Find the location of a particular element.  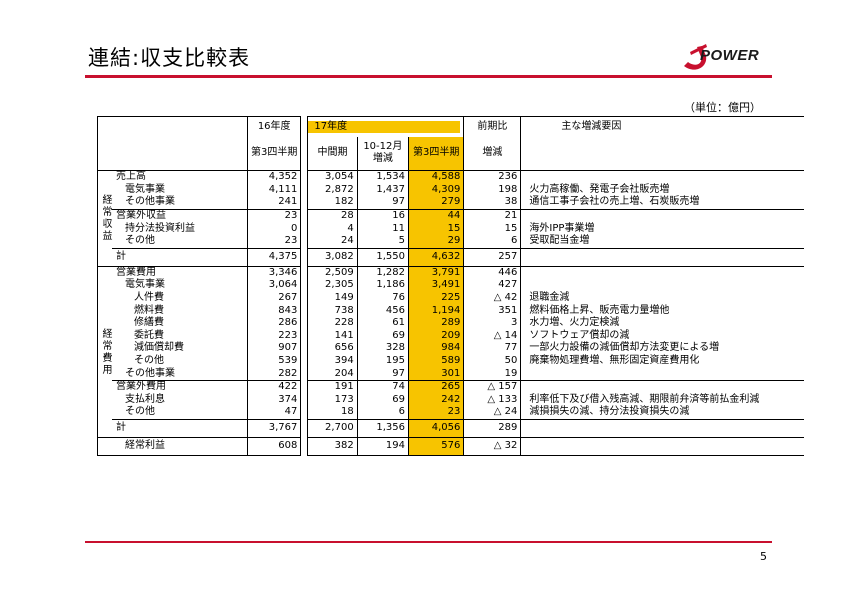

value-oct-dec: 97 is located at coordinates (383, 203).